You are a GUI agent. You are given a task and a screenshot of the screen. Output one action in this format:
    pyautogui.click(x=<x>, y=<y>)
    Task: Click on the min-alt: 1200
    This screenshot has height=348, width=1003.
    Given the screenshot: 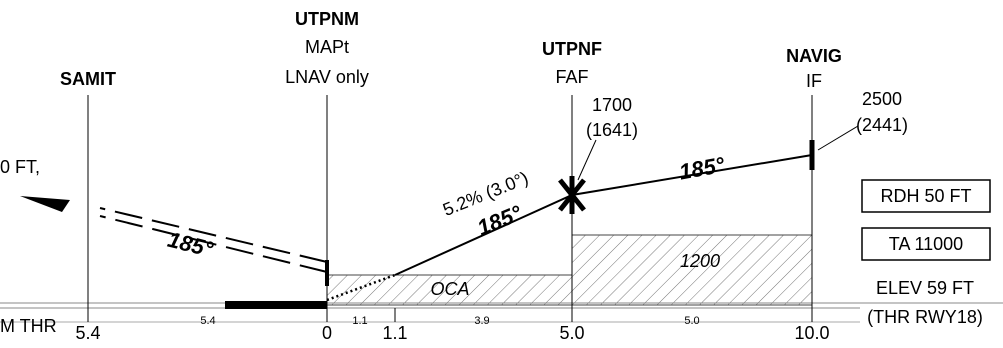 What is the action you would take?
    pyautogui.click(x=700, y=261)
    